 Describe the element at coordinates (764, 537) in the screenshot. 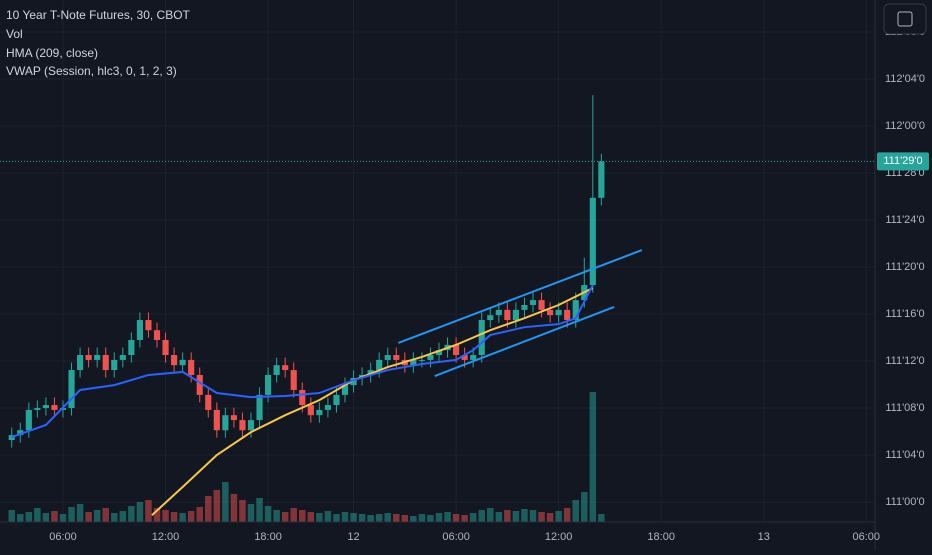

I see `x-tick-label: 13` at that location.